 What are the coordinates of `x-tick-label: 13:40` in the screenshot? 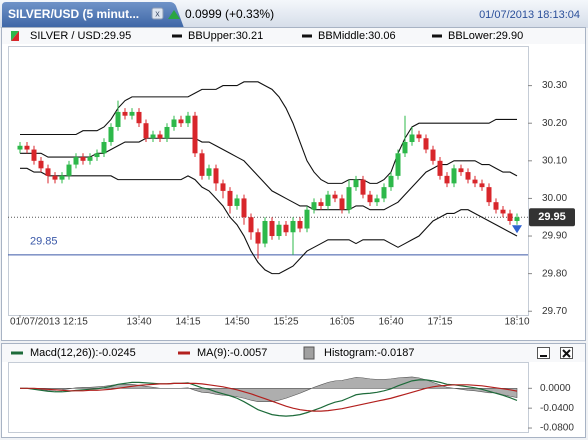 It's located at (138, 322).